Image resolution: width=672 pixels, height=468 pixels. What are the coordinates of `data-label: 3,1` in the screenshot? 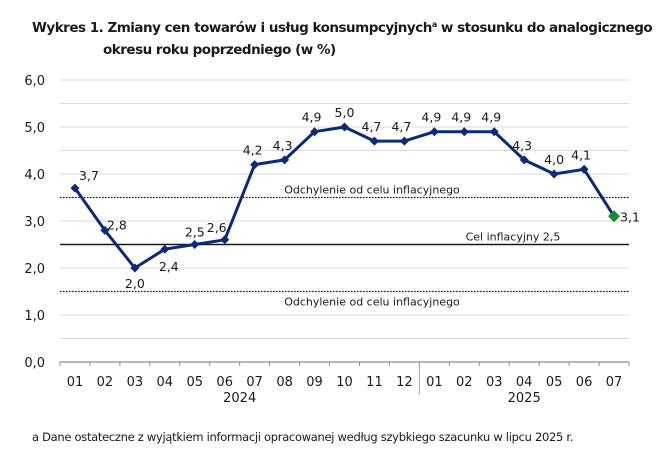 It's located at (630, 216).